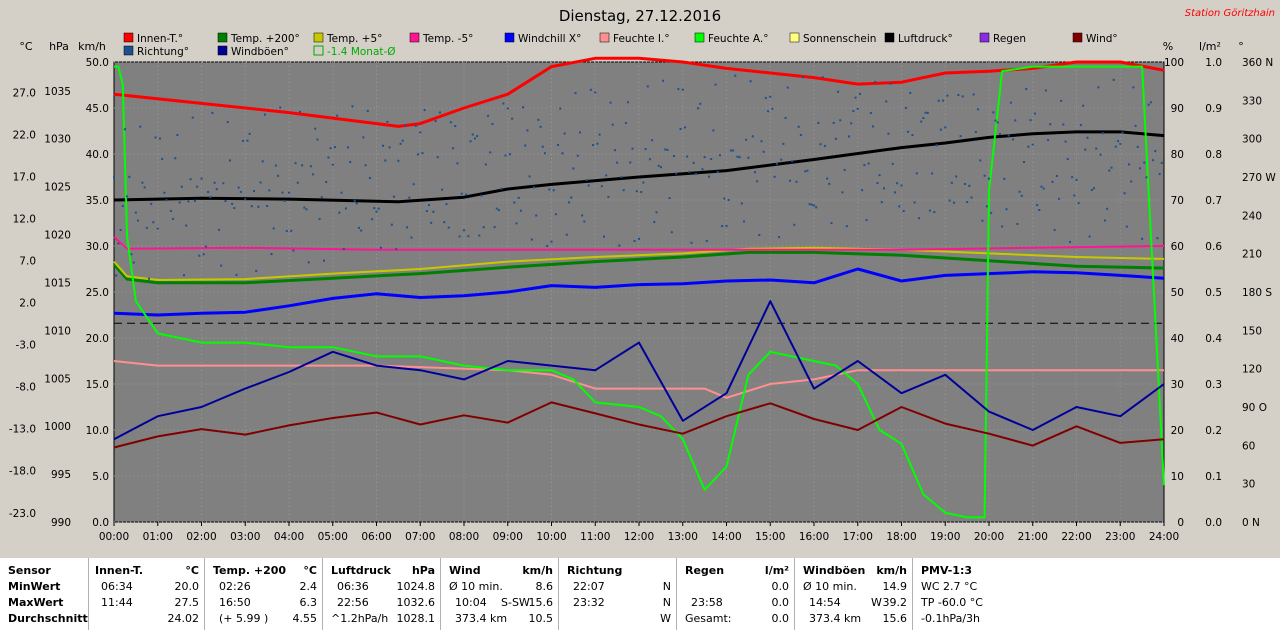 This screenshot has height=630, width=1280. What do you see at coordinates (187, 586) in the screenshot?
I see `stats-innen-min-value: 20.0` at bounding box center [187, 586].